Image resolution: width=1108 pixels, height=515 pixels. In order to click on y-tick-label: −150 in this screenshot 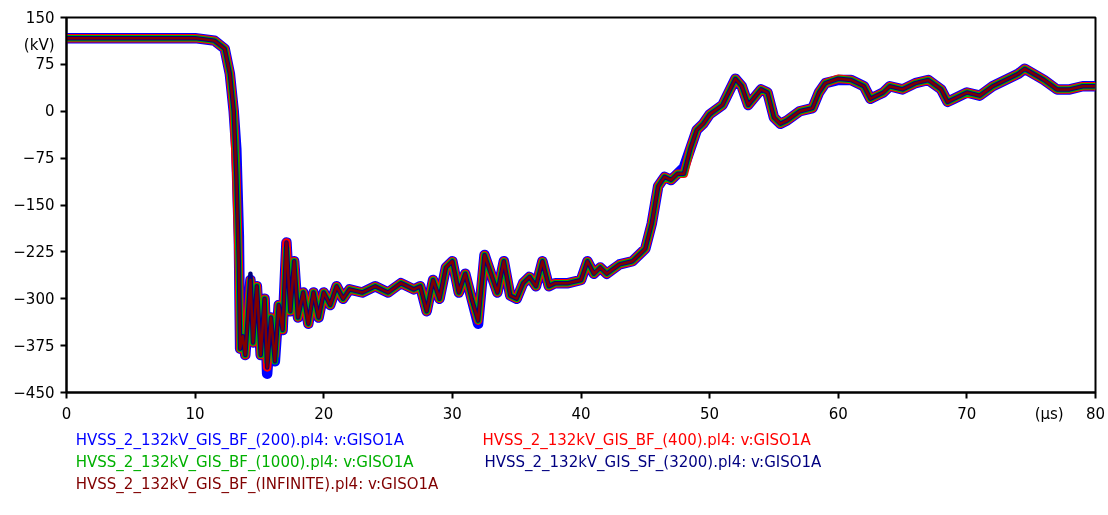, I will do `click(34, 205)`.